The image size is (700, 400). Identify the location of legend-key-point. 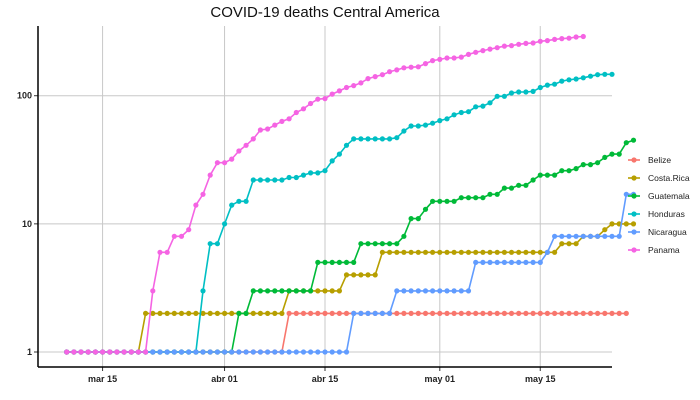
(634, 160).